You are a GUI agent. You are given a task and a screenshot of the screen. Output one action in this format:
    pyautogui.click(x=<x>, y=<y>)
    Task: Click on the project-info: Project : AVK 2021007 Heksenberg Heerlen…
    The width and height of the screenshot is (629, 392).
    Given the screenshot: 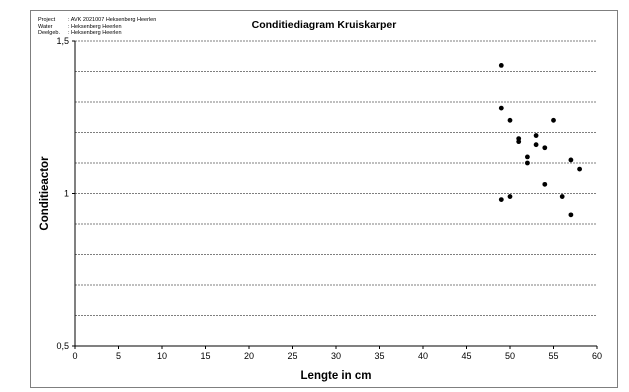 What is the action you would take?
    pyautogui.click(x=97, y=27)
    